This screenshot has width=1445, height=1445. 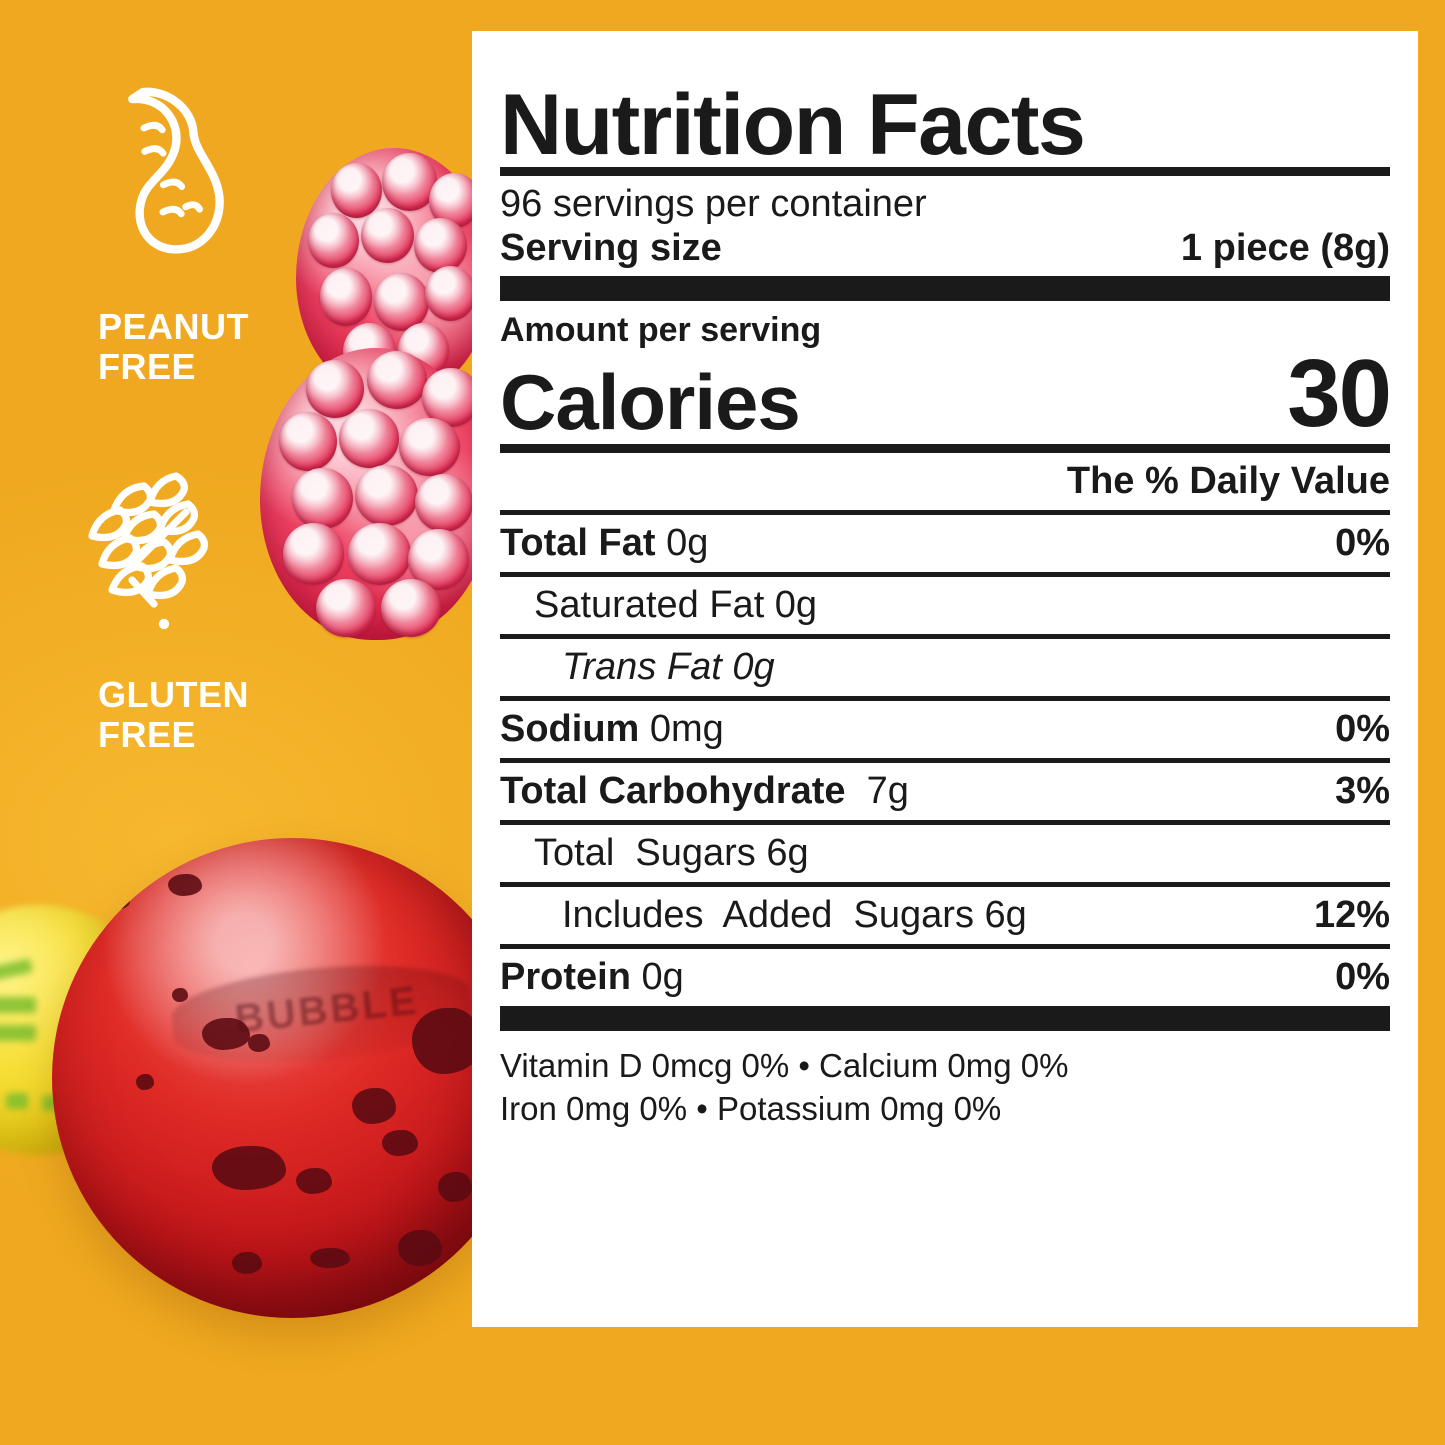 What do you see at coordinates (945, 251) in the screenshot?
I see `serving-size-row: Serving size 1 piece (8g)` at bounding box center [945, 251].